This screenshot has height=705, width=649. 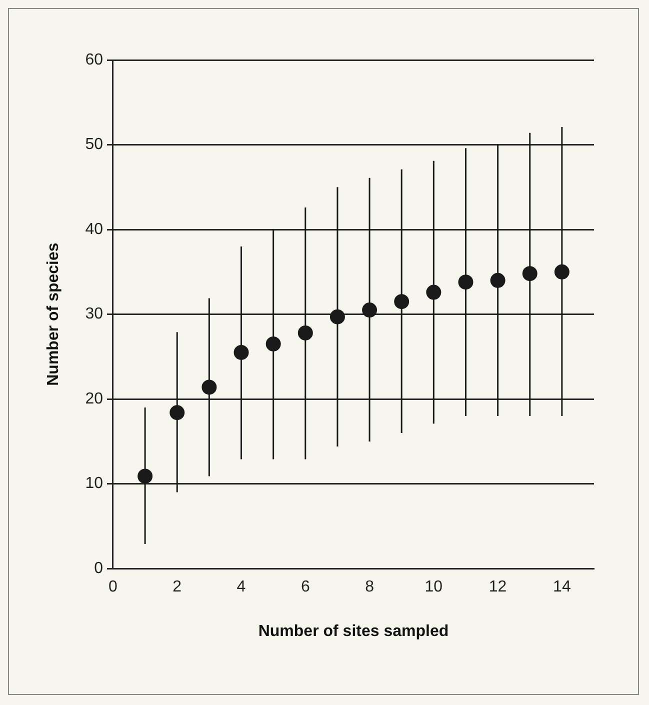 I want to click on y-tick-label: 40, so click(x=94, y=229).